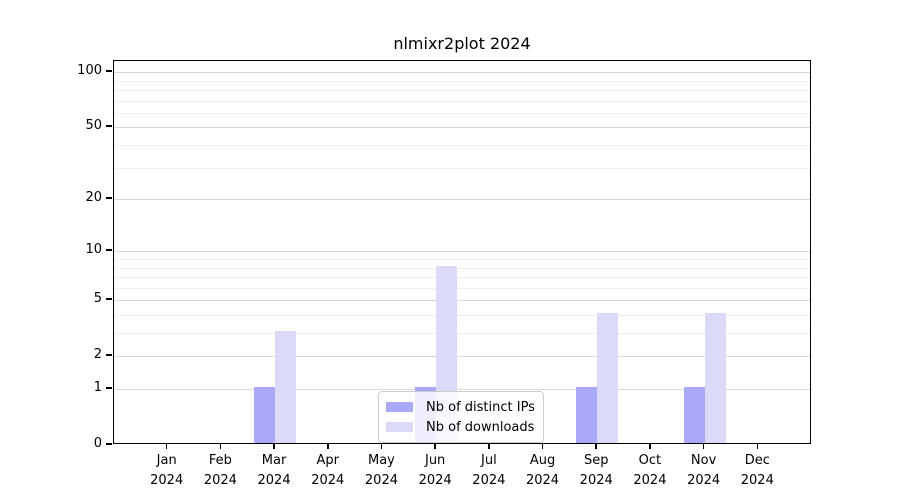 The height and width of the screenshot is (500, 900). I want to click on distinct-ips-swatch-icon, so click(399, 407).